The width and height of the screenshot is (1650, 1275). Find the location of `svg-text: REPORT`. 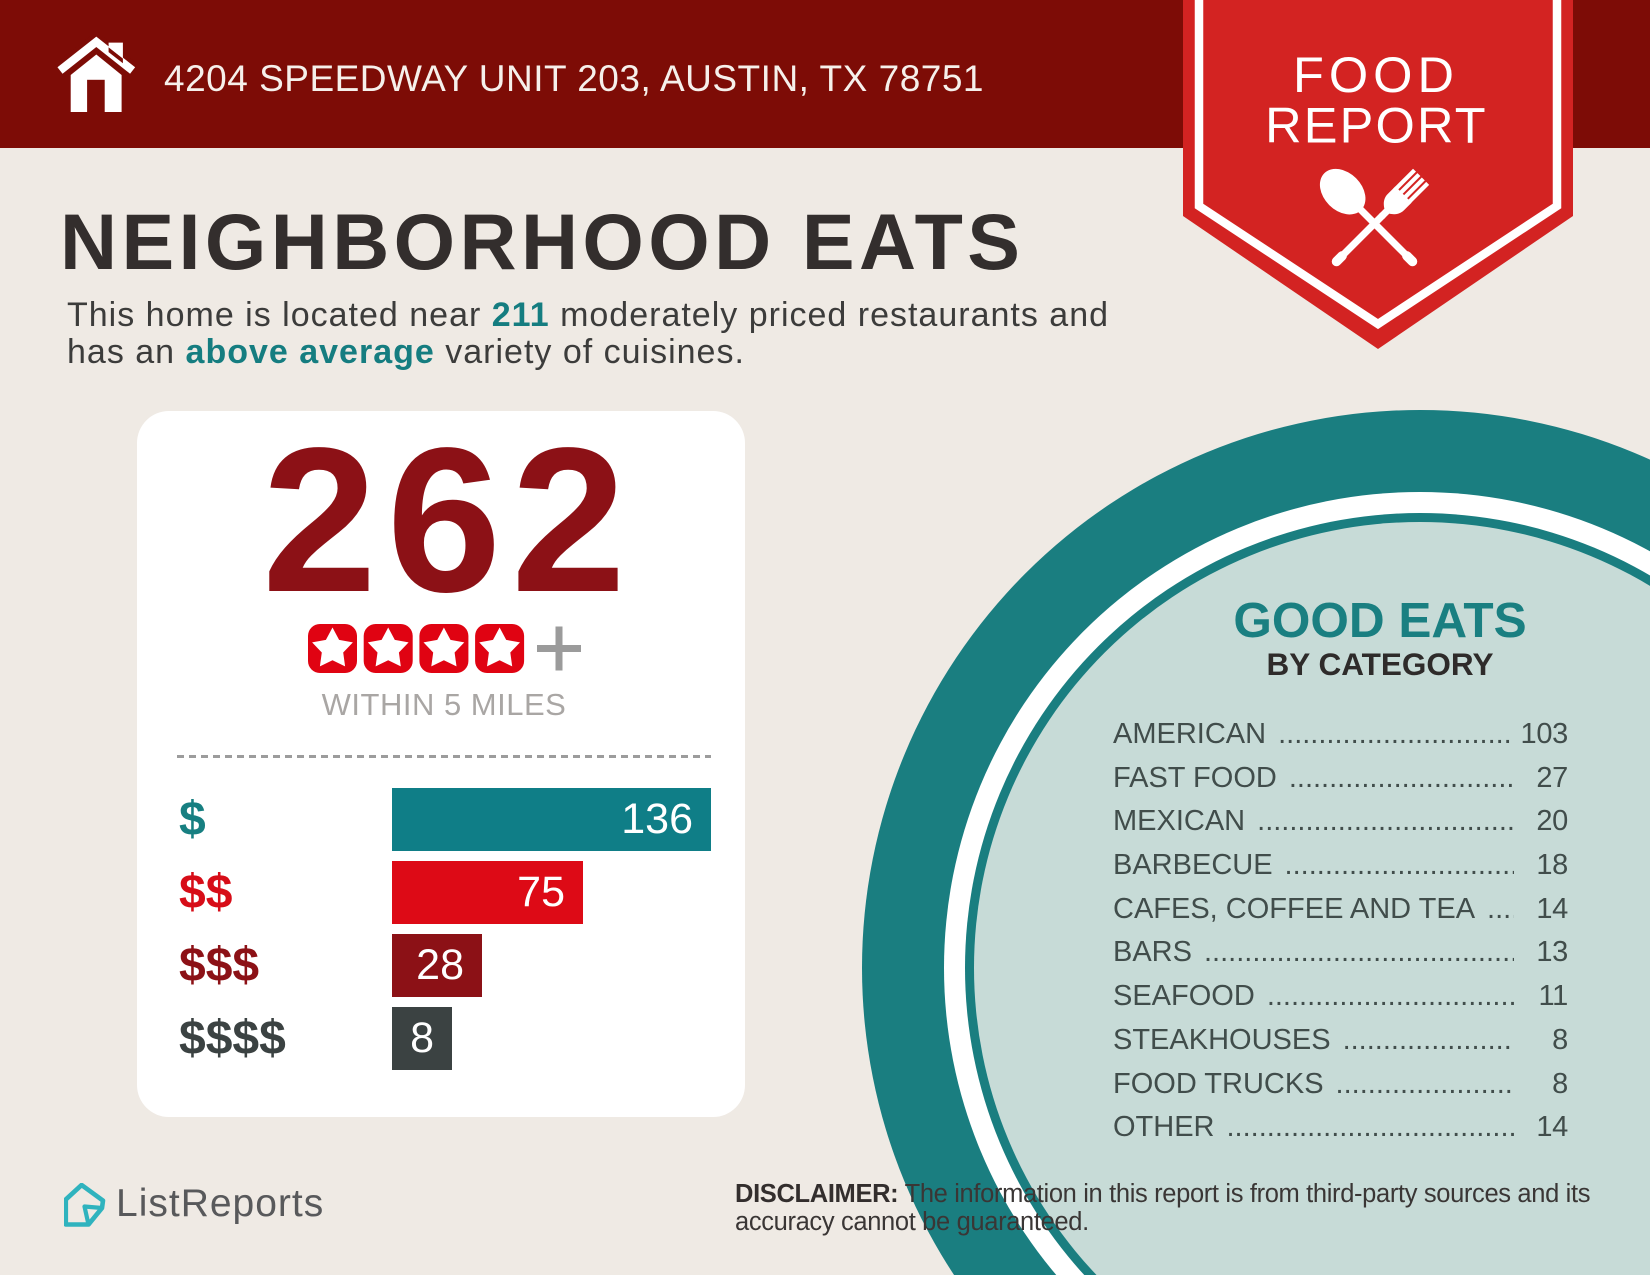

svg-text: REPORT is located at coordinates (1376, 125).